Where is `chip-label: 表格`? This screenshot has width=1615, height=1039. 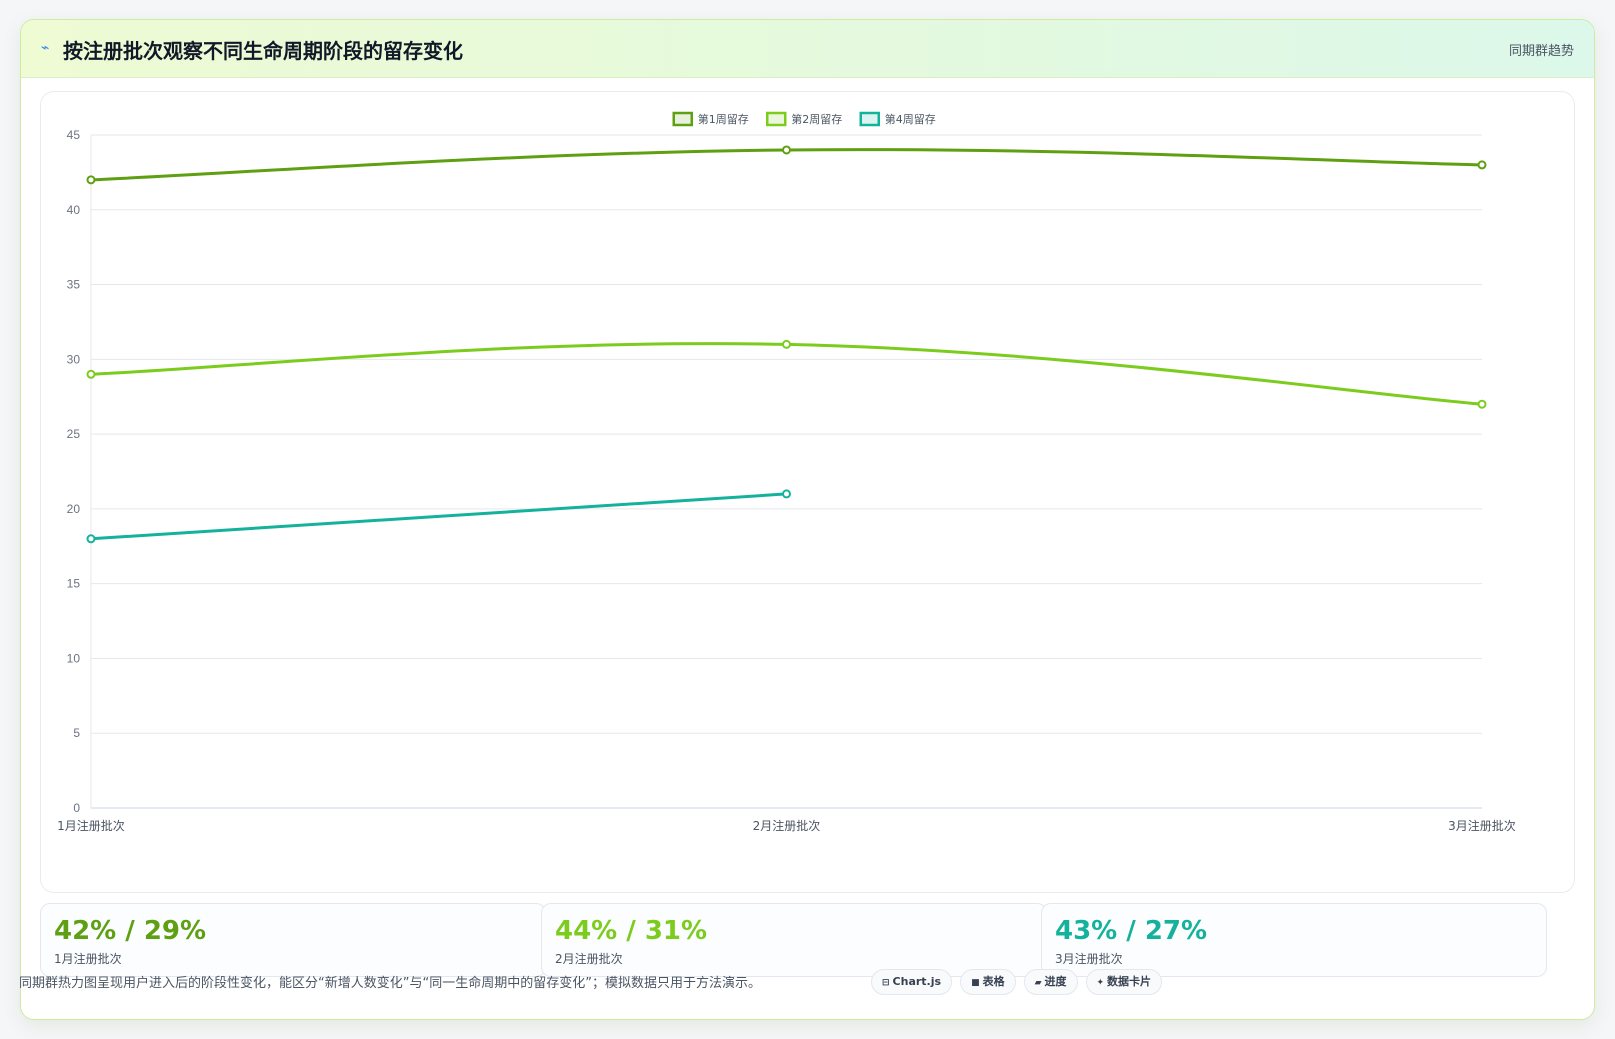 chip-label: 表格 is located at coordinates (993, 981).